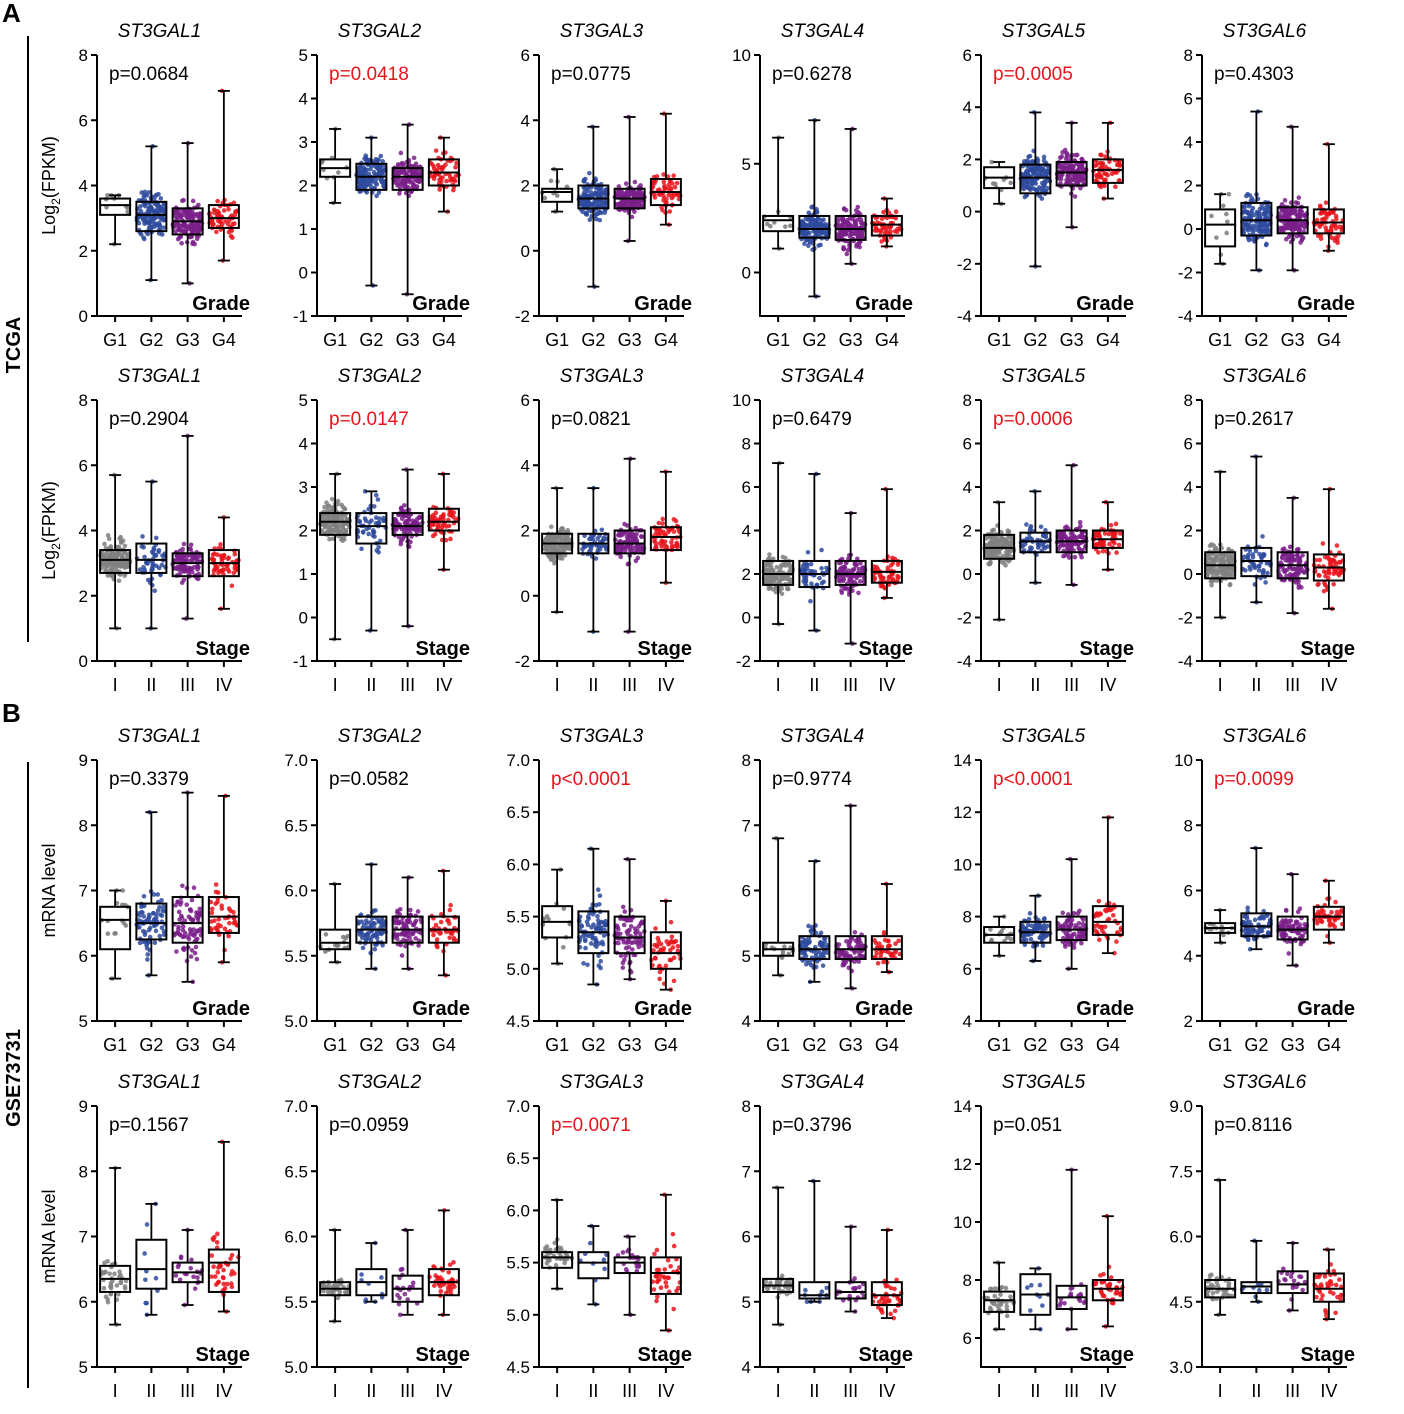 This screenshot has height=1414, width=1404. I want to click on dots-g4, so click(1107, 160).